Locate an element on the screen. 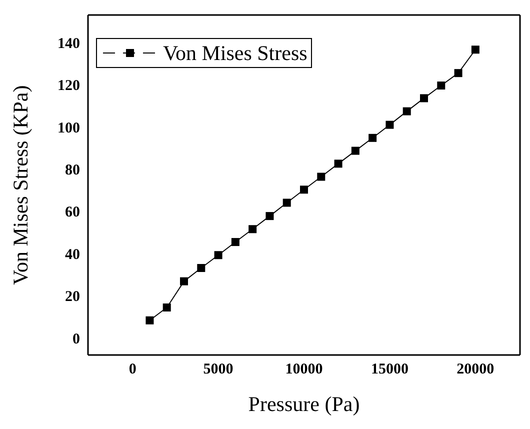  y-tick-label: 100 is located at coordinates (69, 128).